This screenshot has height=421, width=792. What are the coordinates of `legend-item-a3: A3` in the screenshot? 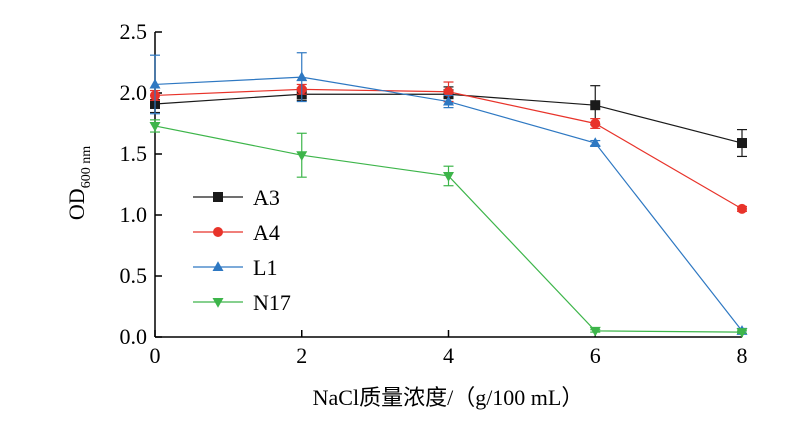 It's located at (236, 197).